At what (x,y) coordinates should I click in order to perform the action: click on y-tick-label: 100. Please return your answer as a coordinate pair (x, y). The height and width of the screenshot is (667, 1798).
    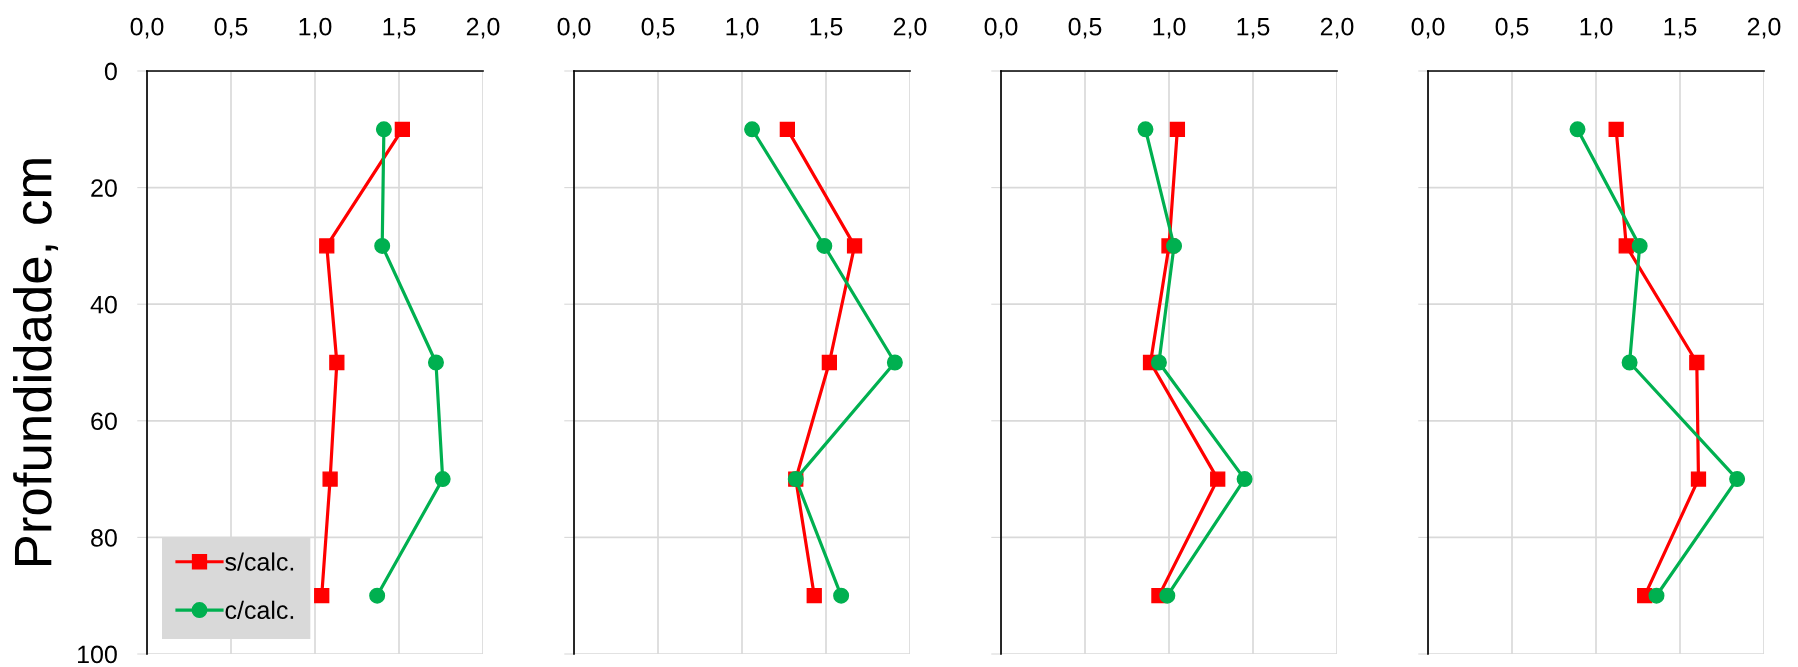
    Looking at the image, I should click on (97, 654).